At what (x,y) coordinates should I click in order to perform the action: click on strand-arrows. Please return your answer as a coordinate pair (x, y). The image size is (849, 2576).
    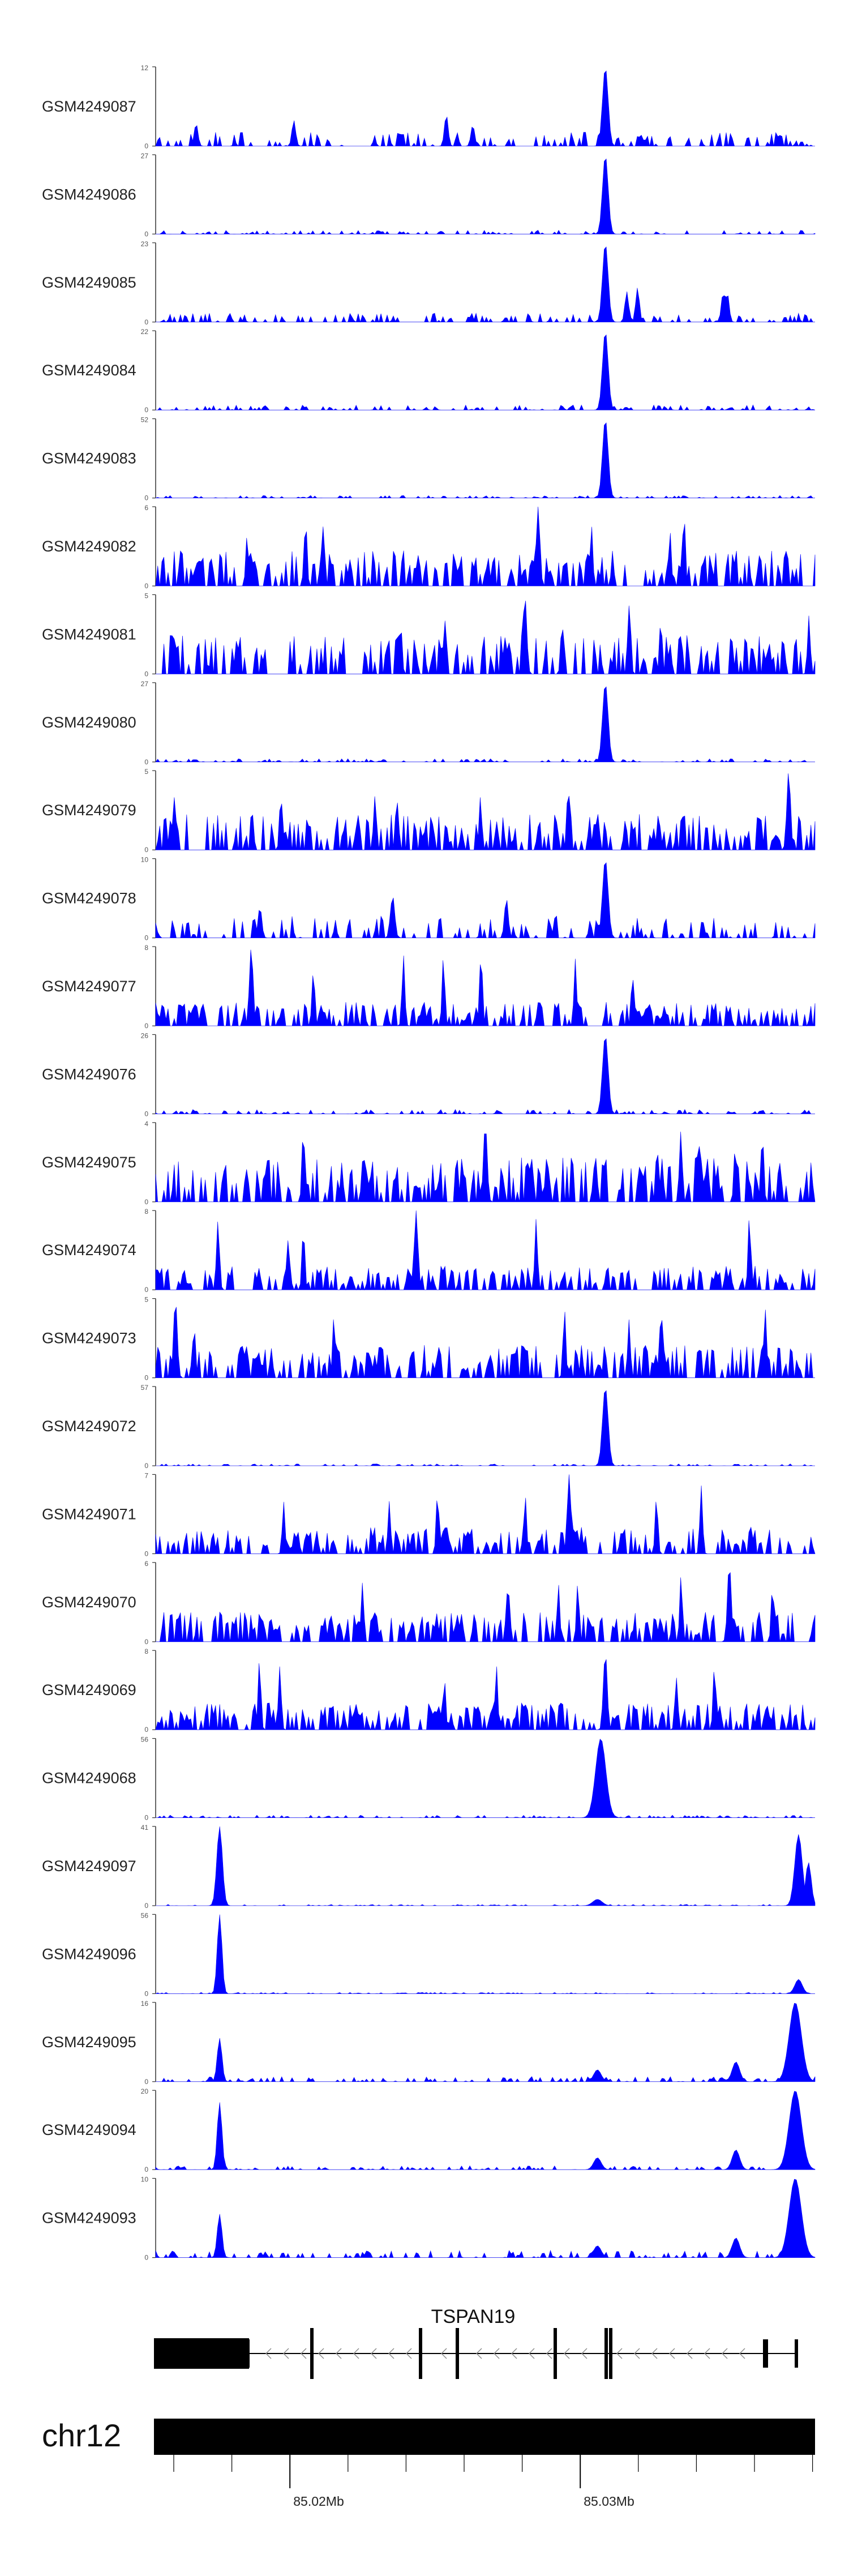
    Looking at the image, I should click on (505, 2353).